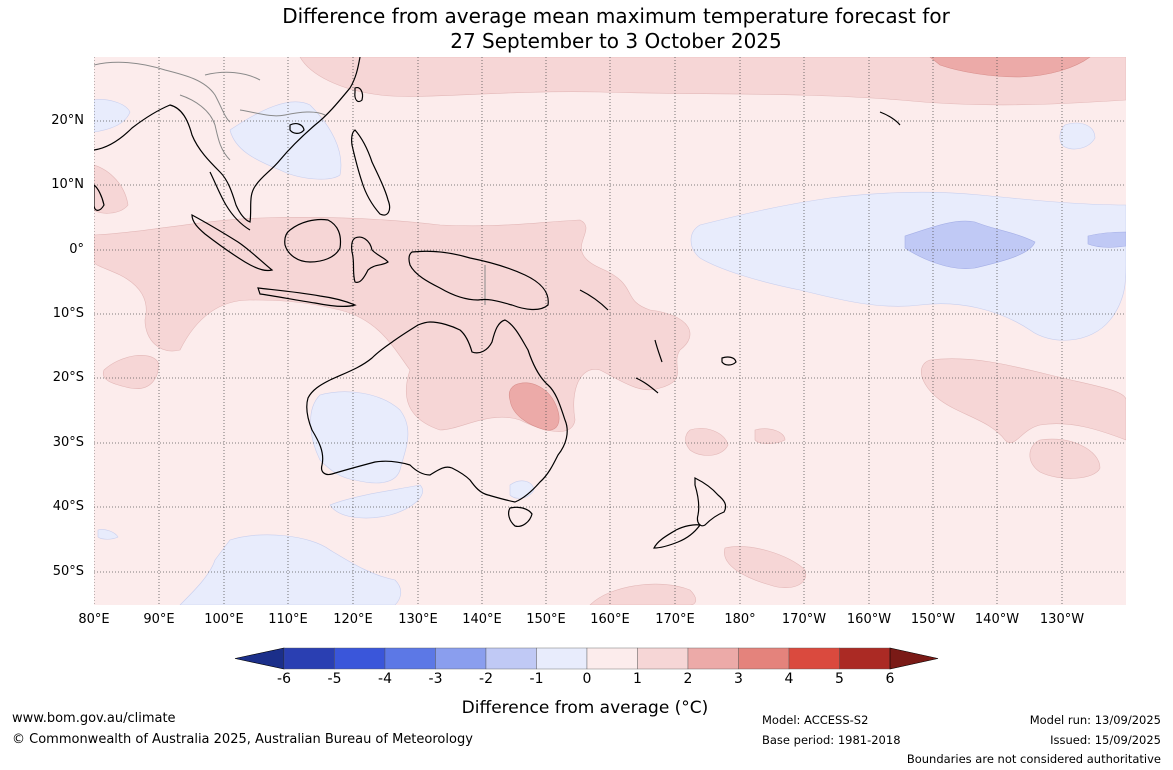 This screenshot has height=770, width=1173. Describe the element at coordinates (313, 240) in the screenshot. I see `borneo-coastline` at that location.